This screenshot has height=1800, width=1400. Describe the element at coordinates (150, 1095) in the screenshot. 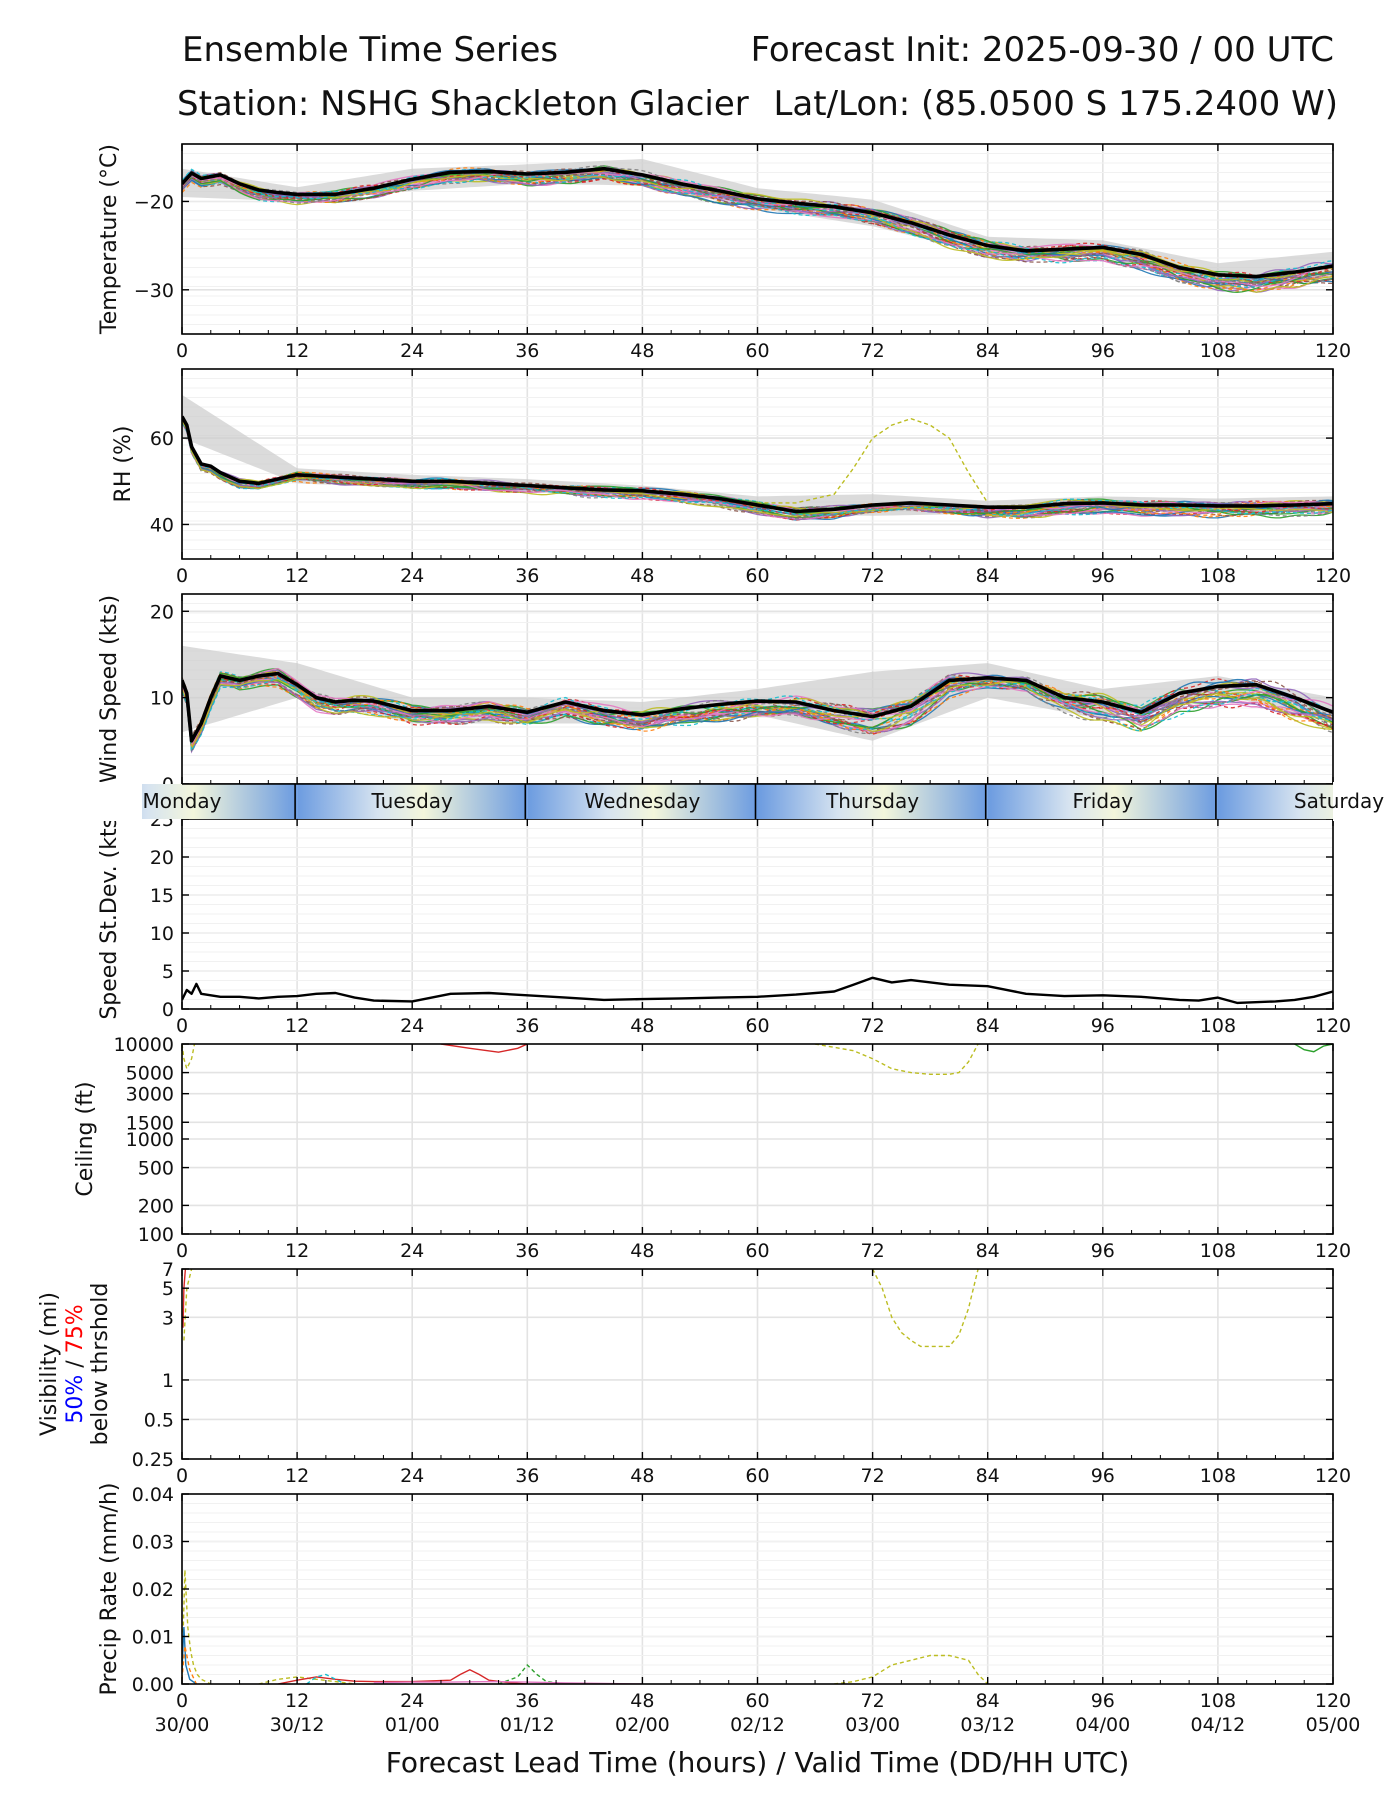

I see `y-tick-label: 3000` at that location.